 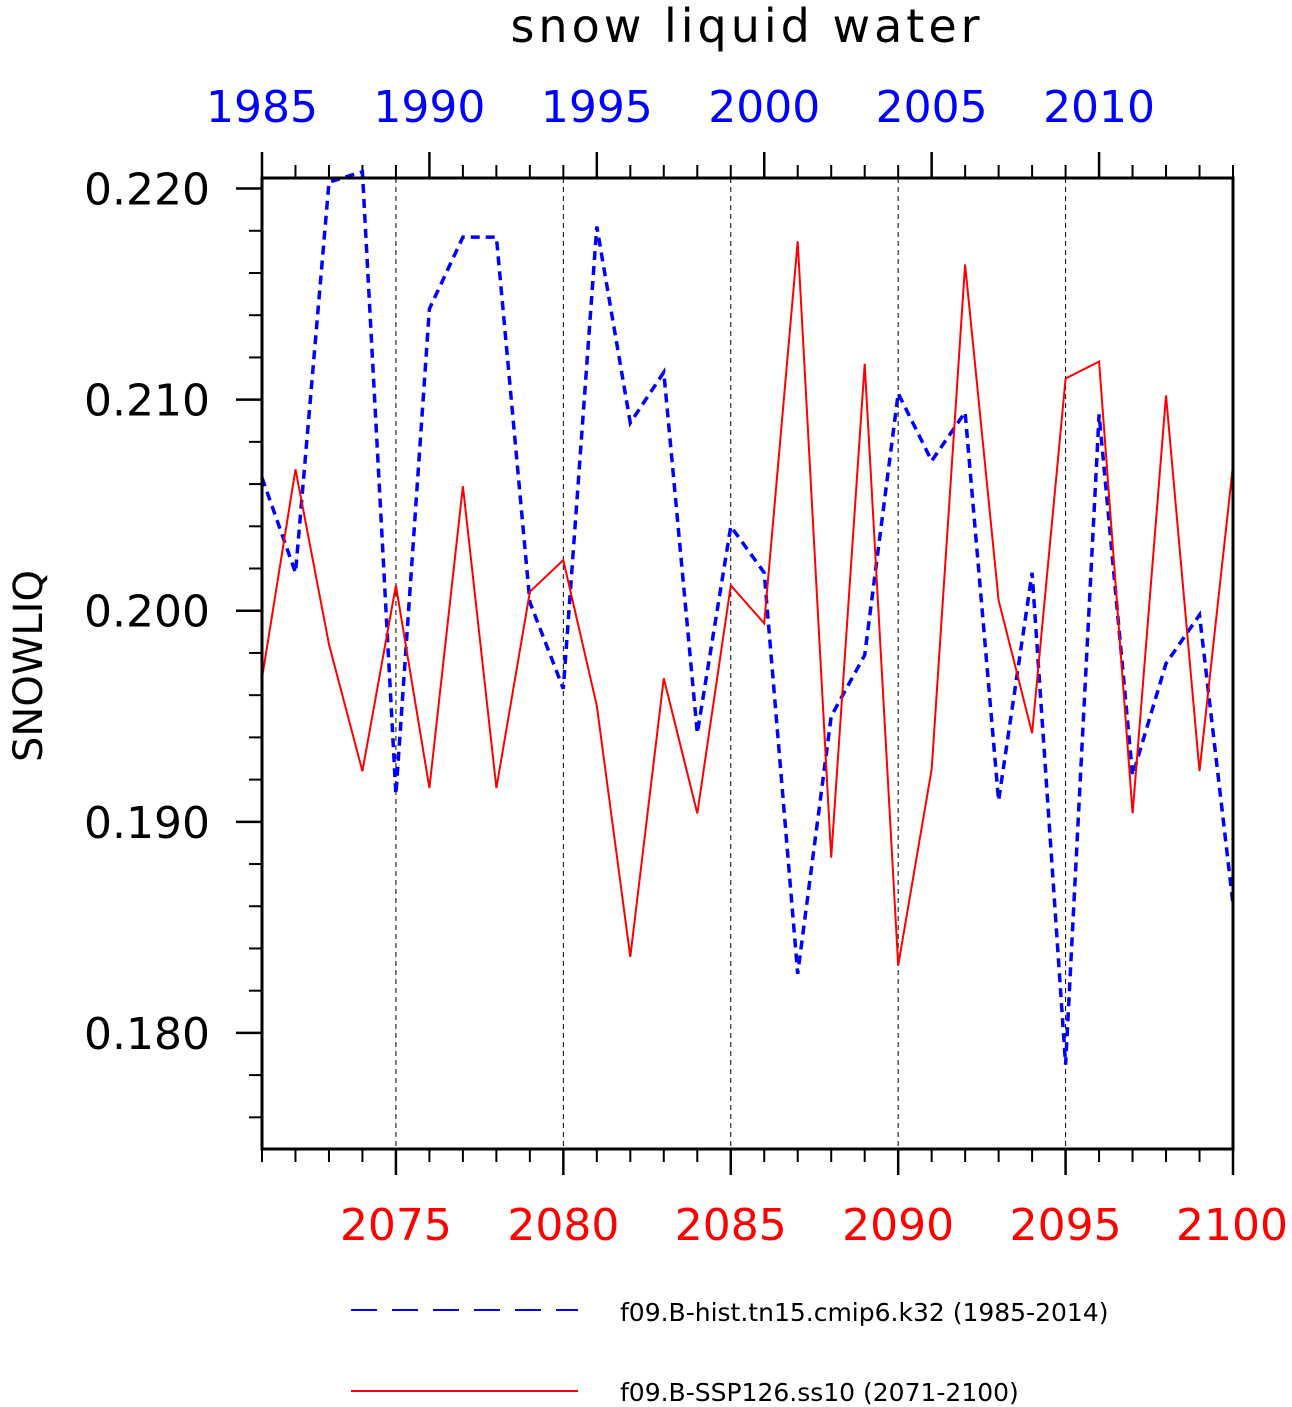 What do you see at coordinates (1066, 1225) in the screenshot?
I see `bottom-tick-label: 2095` at bounding box center [1066, 1225].